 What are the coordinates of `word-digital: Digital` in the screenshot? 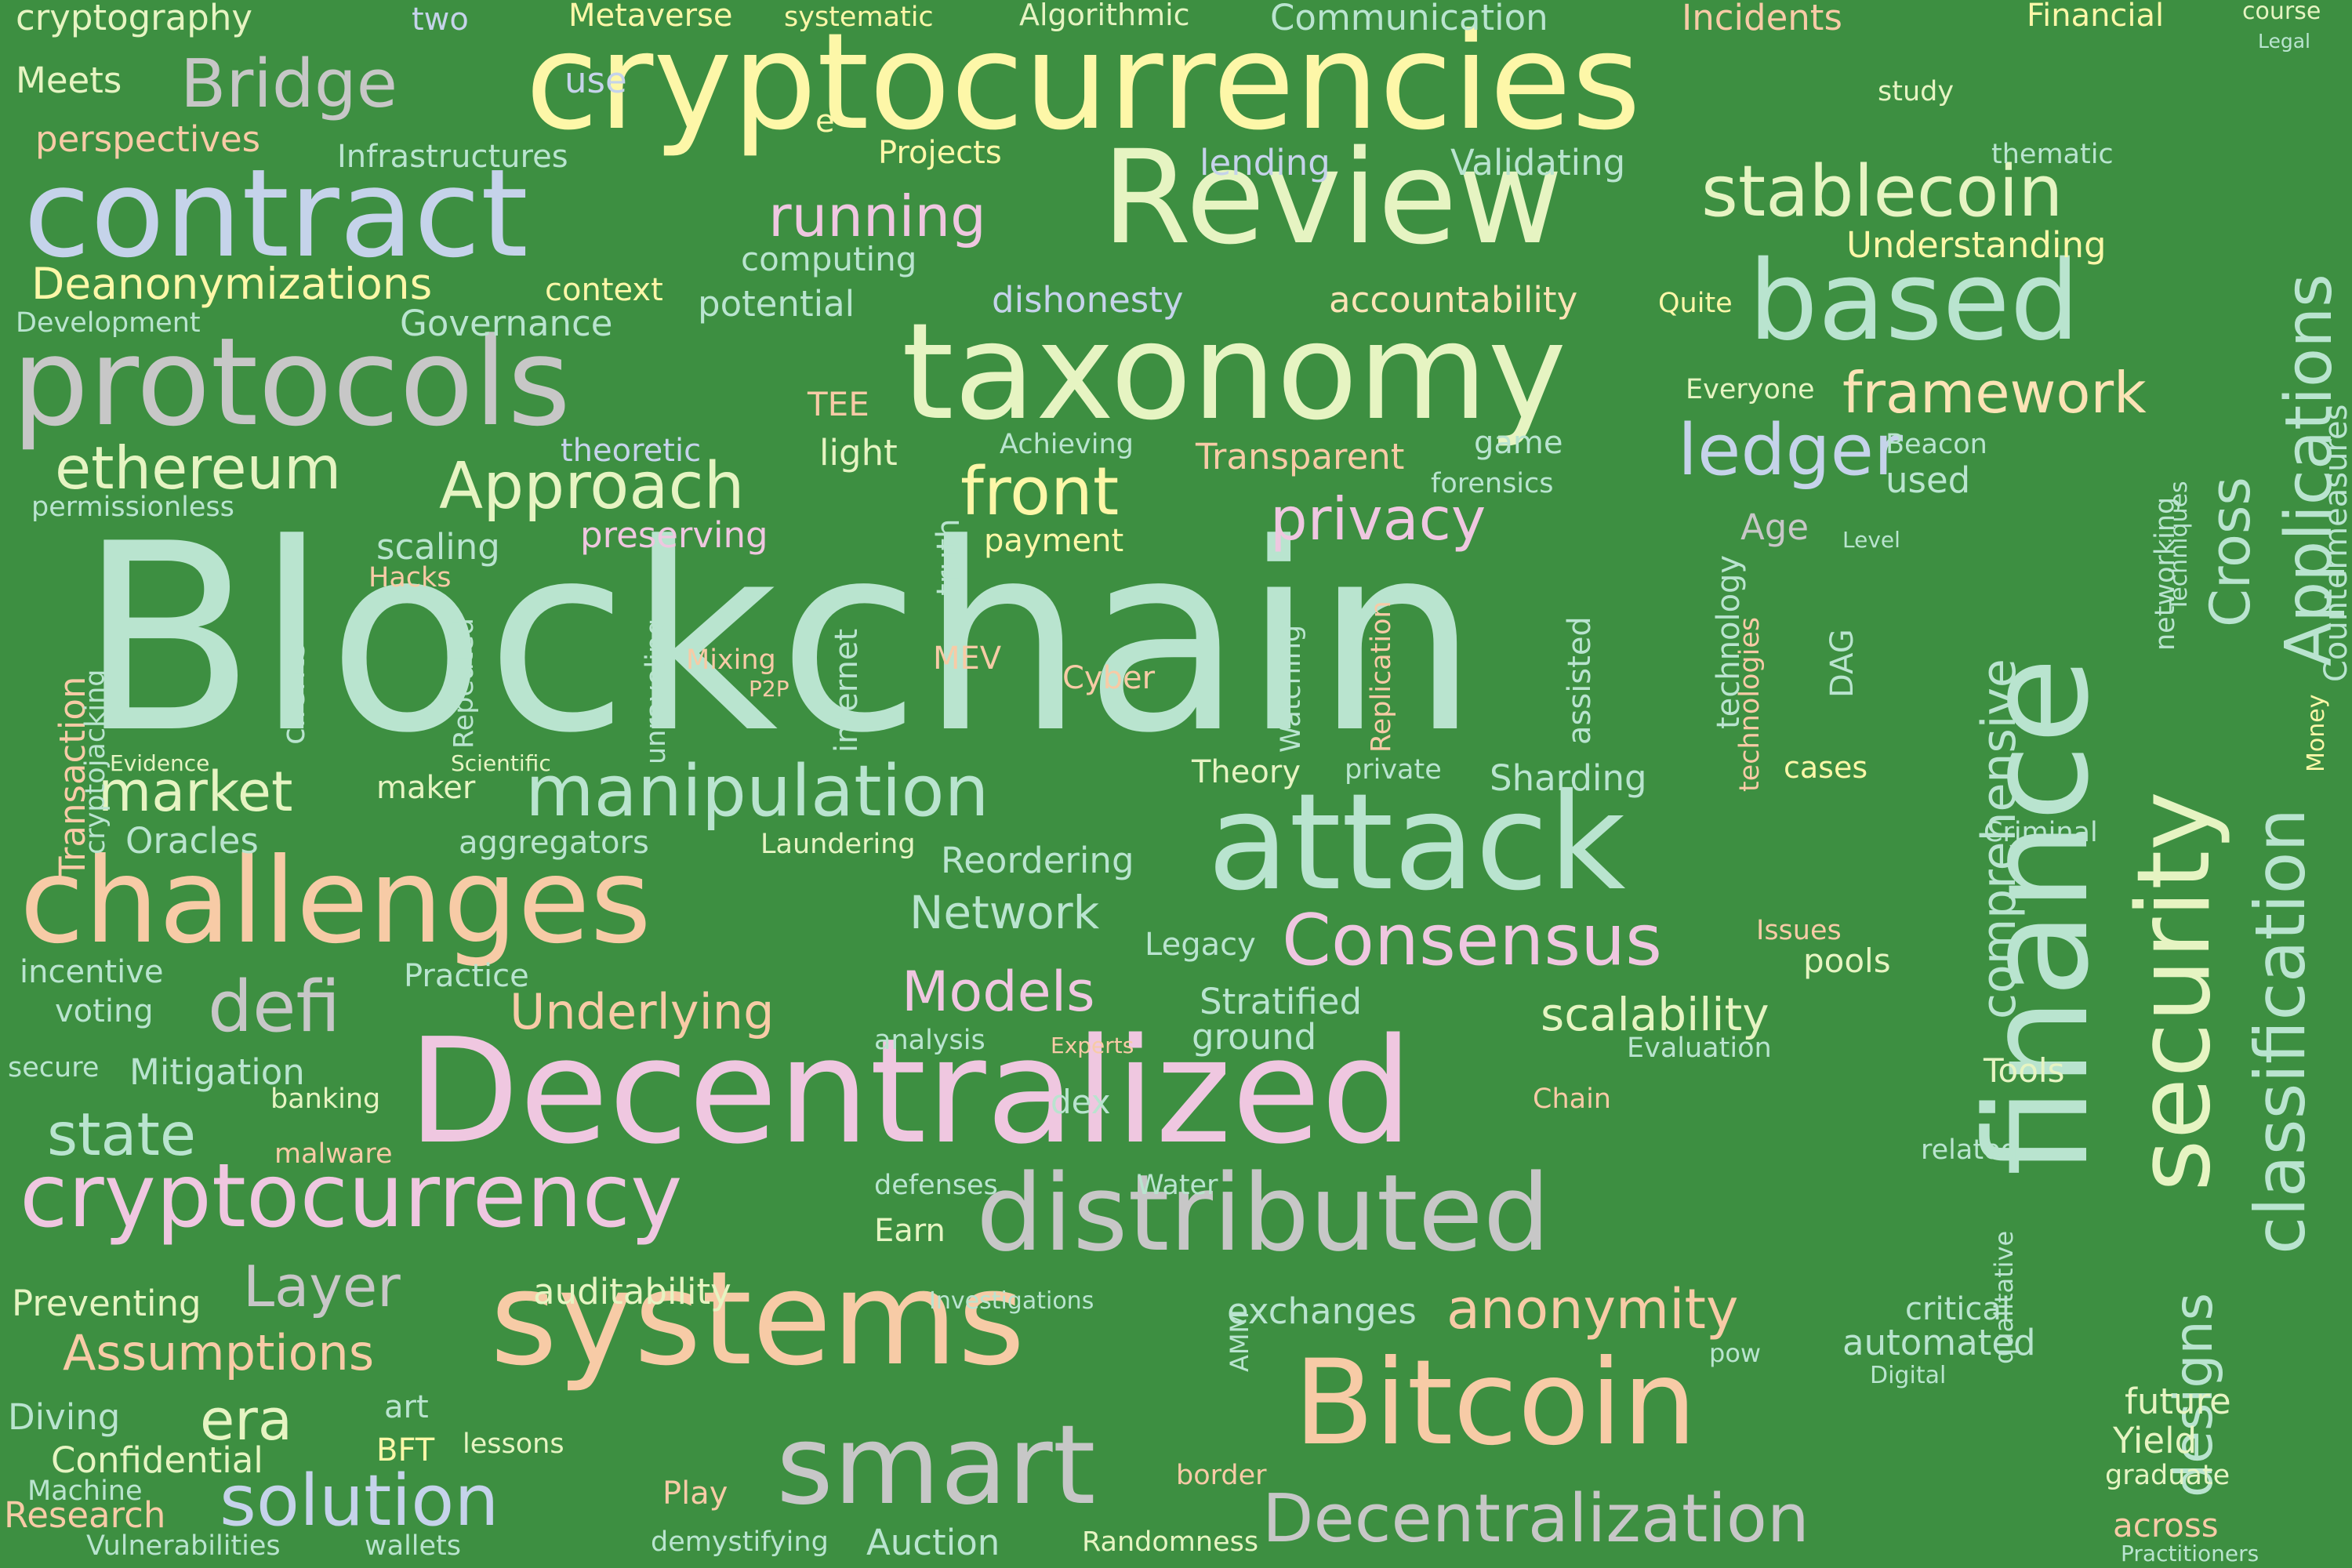 It's located at (1908, 1375).